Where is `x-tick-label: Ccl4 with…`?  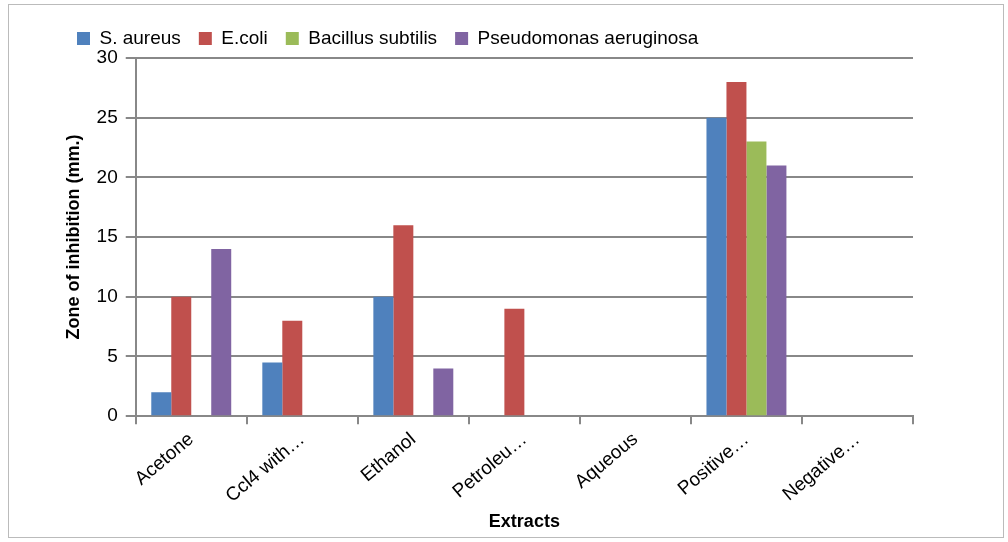
x-tick-label: Ccl4 with… is located at coordinates (265, 466).